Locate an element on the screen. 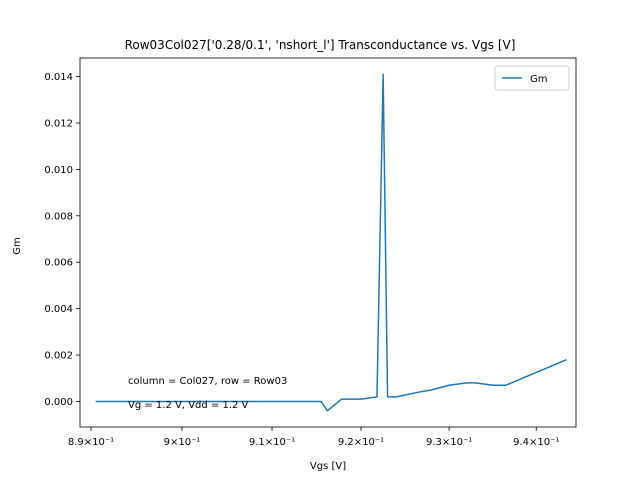 The width and height of the screenshot is (640, 480). annotation-location: column = Col027, row = Row03 is located at coordinates (207, 381).